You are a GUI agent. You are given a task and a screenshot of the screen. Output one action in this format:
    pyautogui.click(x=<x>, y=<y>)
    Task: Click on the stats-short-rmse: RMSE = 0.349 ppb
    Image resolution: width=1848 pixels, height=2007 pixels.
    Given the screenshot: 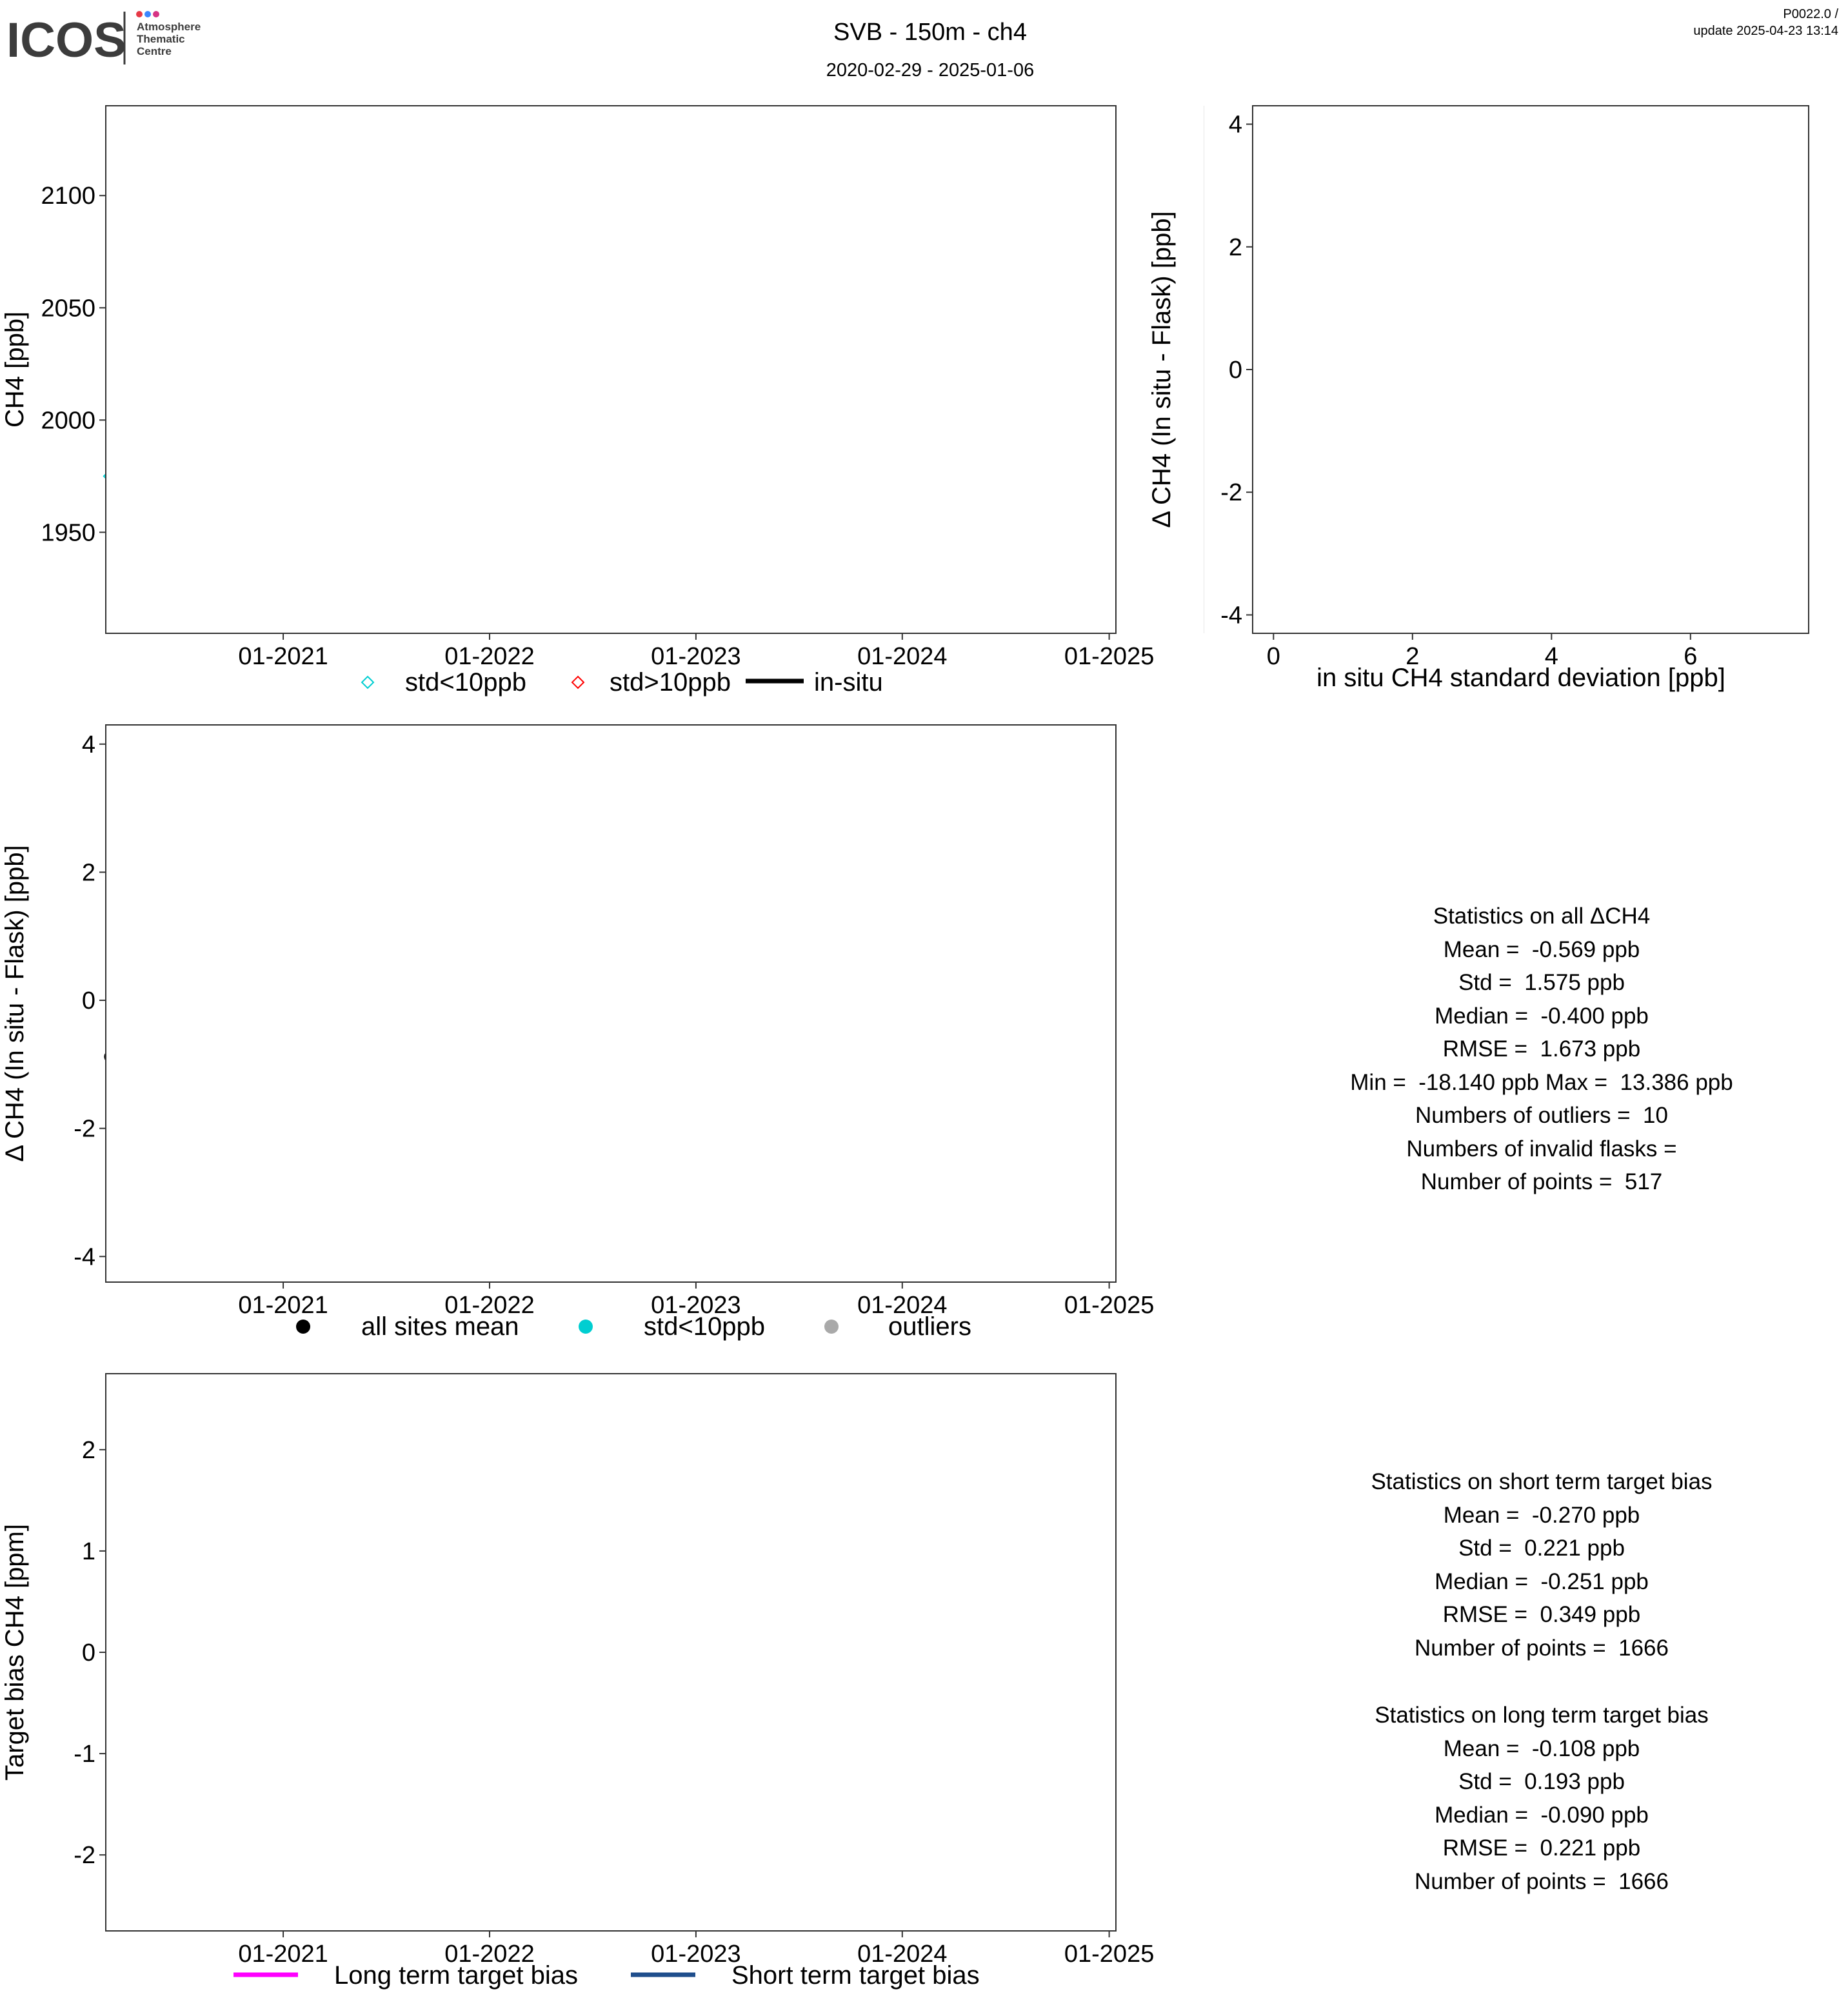 What is the action you would take?
    pyautogui.click(x=1542, y=1615)
    